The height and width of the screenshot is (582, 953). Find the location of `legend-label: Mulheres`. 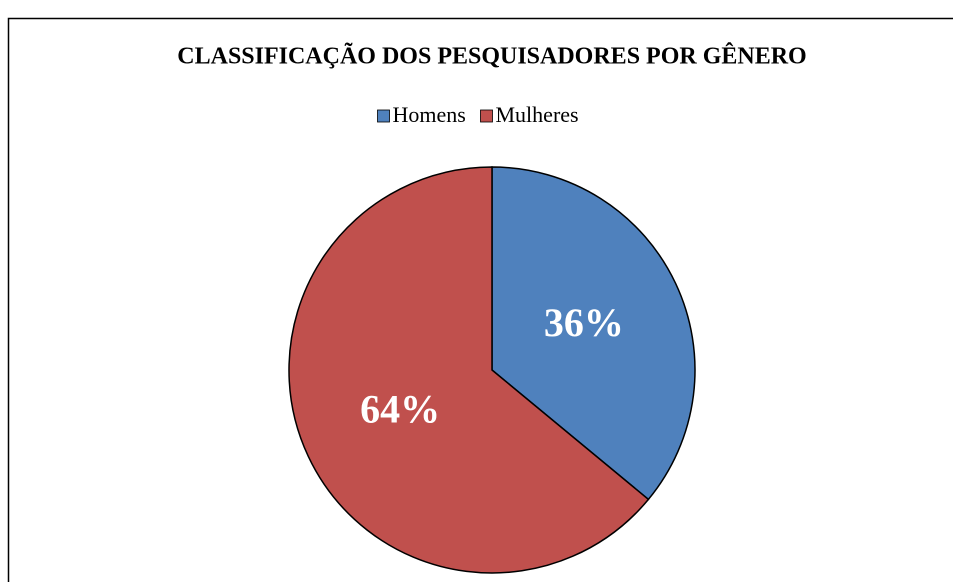

legend-label: Mulheres is located at coordinates (537, 114).